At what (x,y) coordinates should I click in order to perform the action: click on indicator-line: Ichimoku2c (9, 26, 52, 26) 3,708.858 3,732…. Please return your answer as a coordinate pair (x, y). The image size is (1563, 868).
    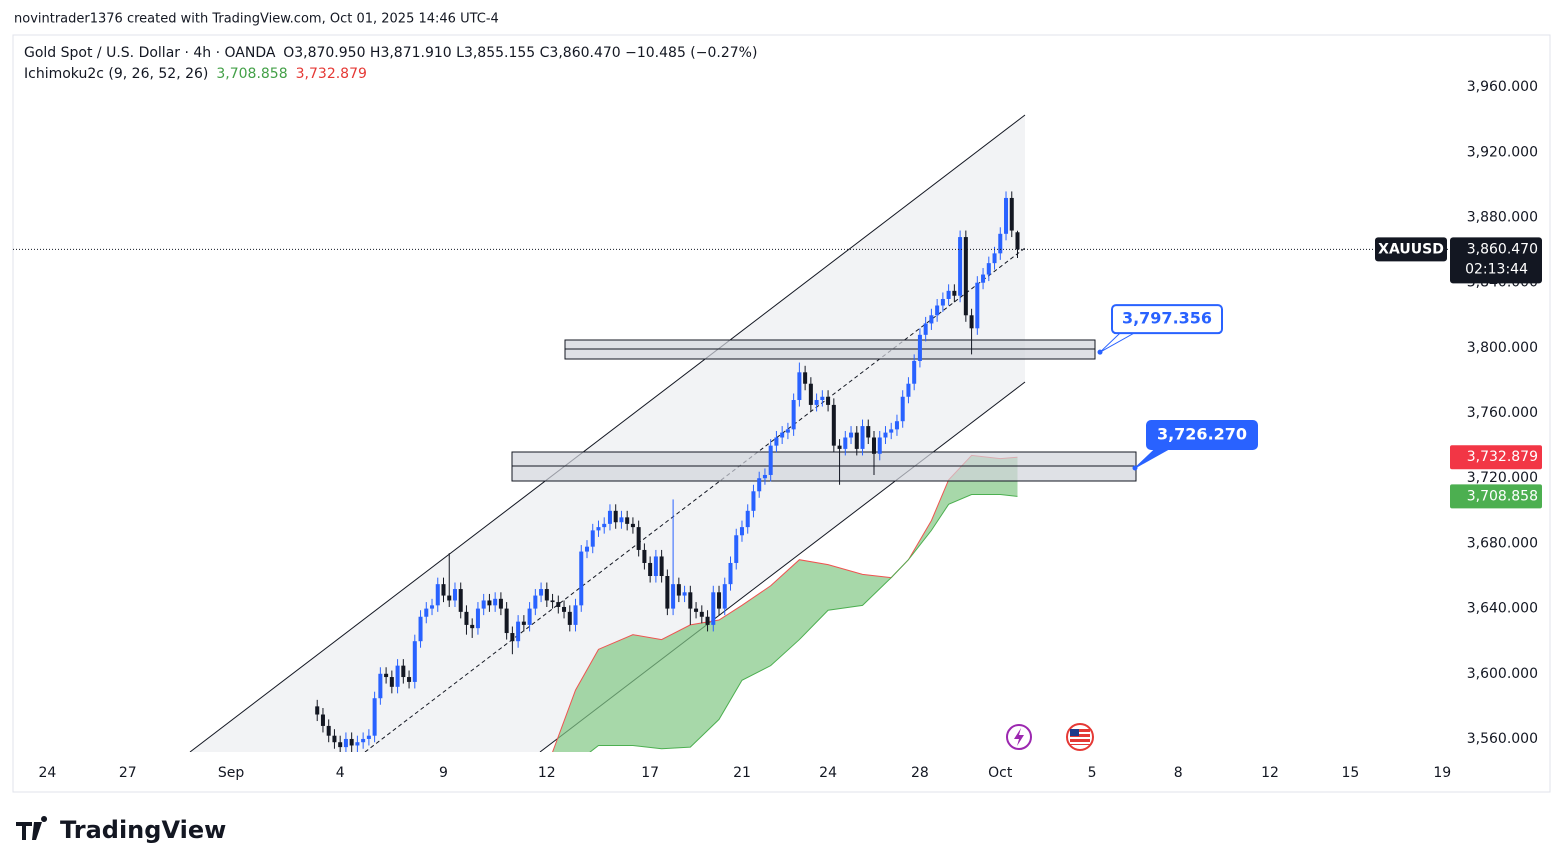
    Looking at the image, I should click on (195, 74).